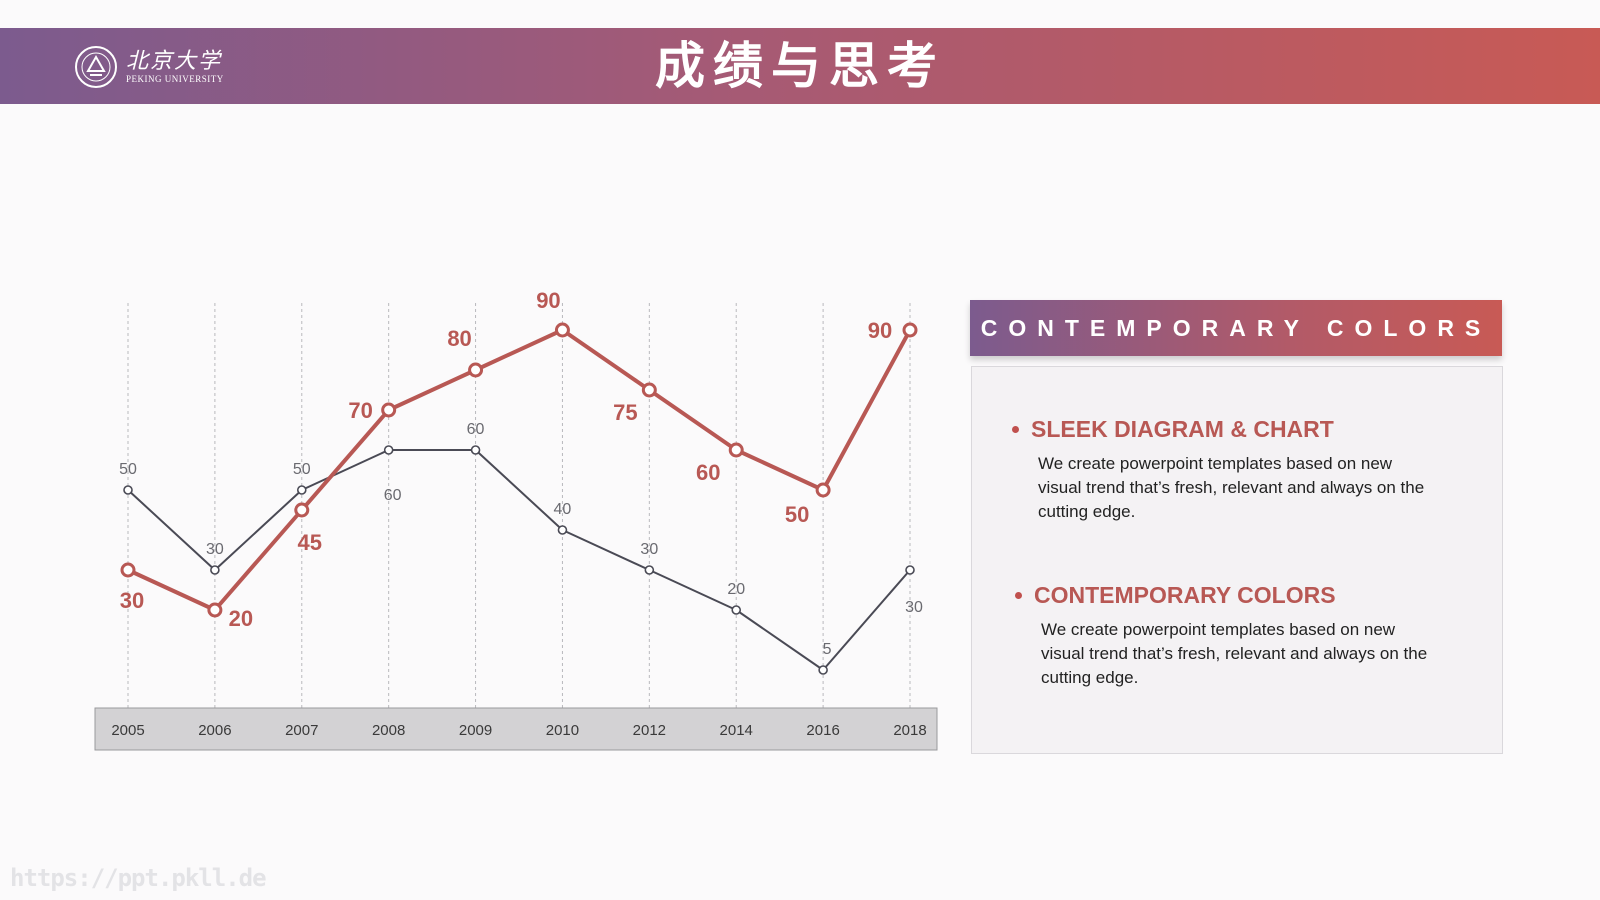  What do you see at coordinates (736, 730) in the screenshot?
I see `x-tick-label: 2014` at bounding box center [736, 730].